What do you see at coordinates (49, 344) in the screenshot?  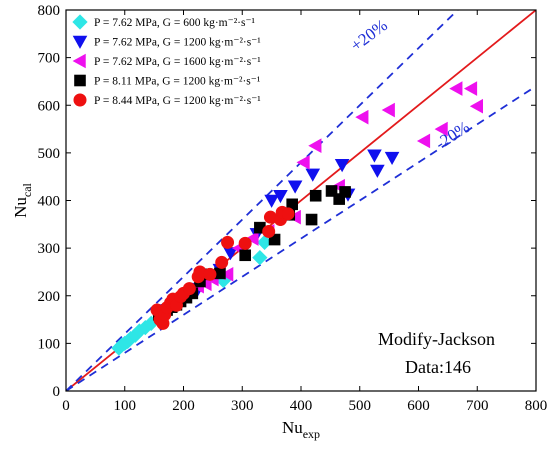 I see `y-tick-label: 100` at bounding box center [49, 344].